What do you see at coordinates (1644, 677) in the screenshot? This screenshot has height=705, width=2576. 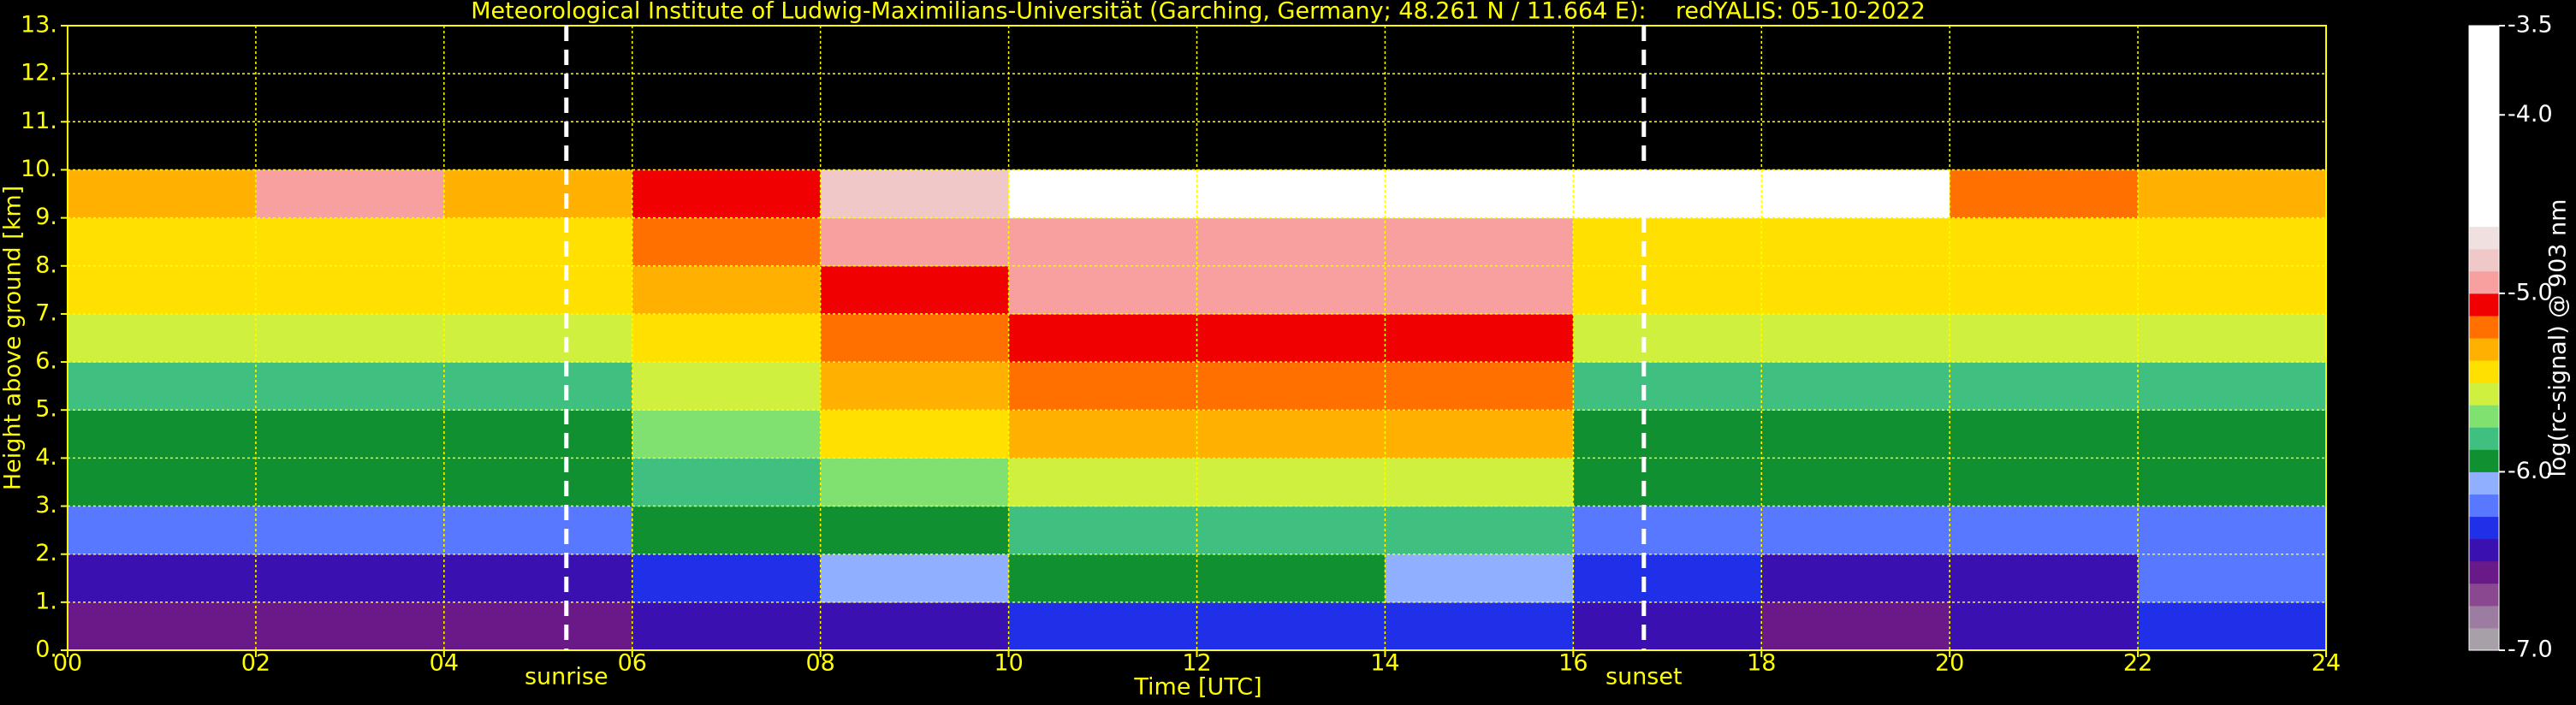 I see `event-label: sunset` at bounding box center [1644, 677].